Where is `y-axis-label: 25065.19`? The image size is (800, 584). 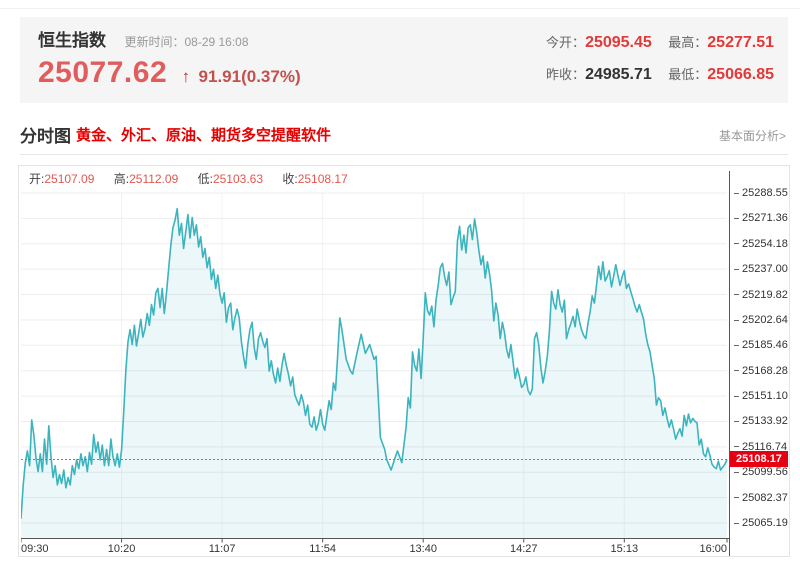
y-axis-label: 25065.19 is located at coordinates (766, 523).